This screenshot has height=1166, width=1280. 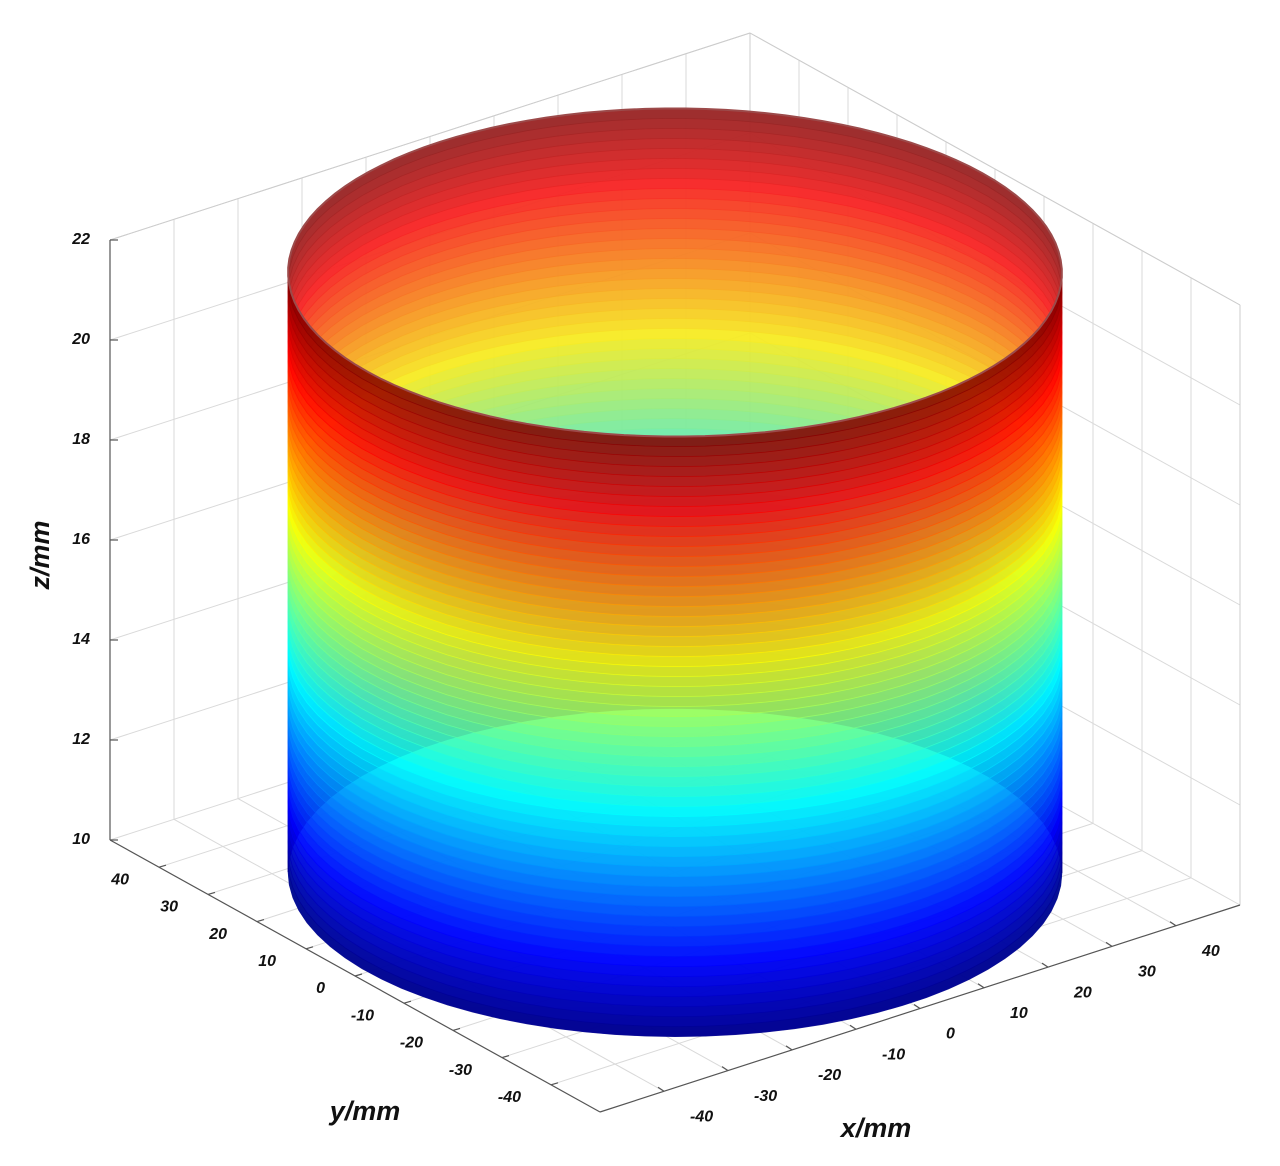 What do you see at coordinates (81, 539) in the screenshot?
I see `z-tick-label: 16` at bounding box center [81, 539].